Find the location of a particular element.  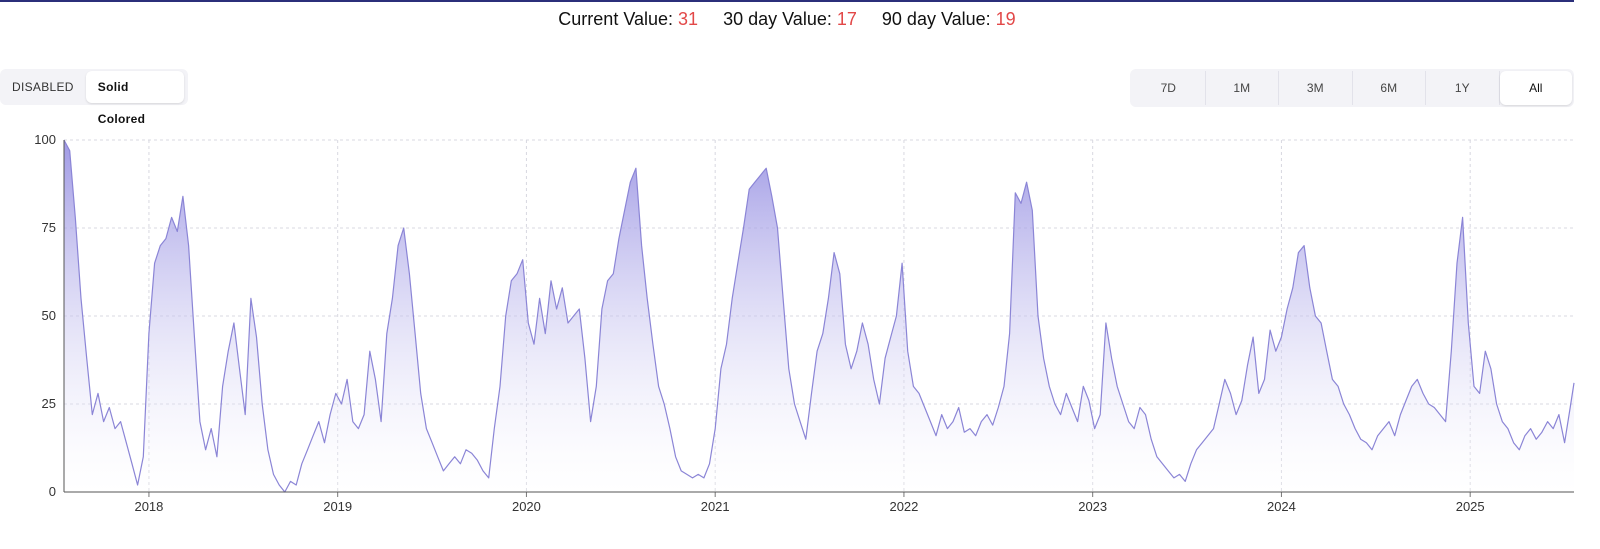

90-day-value-label: 90 day Value: is located at coordinates (936, 19).